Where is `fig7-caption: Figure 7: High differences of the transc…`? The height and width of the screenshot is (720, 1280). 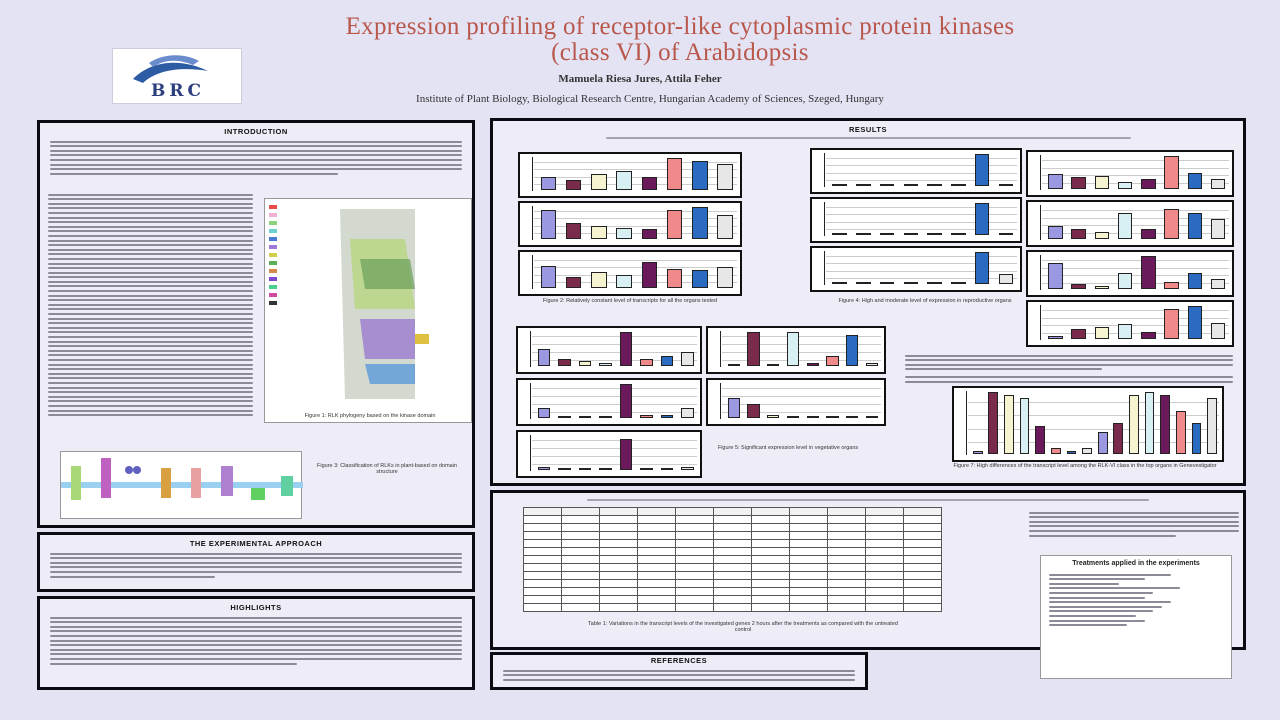 fig7-caption: Figure 7: High differences of the transc… is located at coordinates (1085, 466).